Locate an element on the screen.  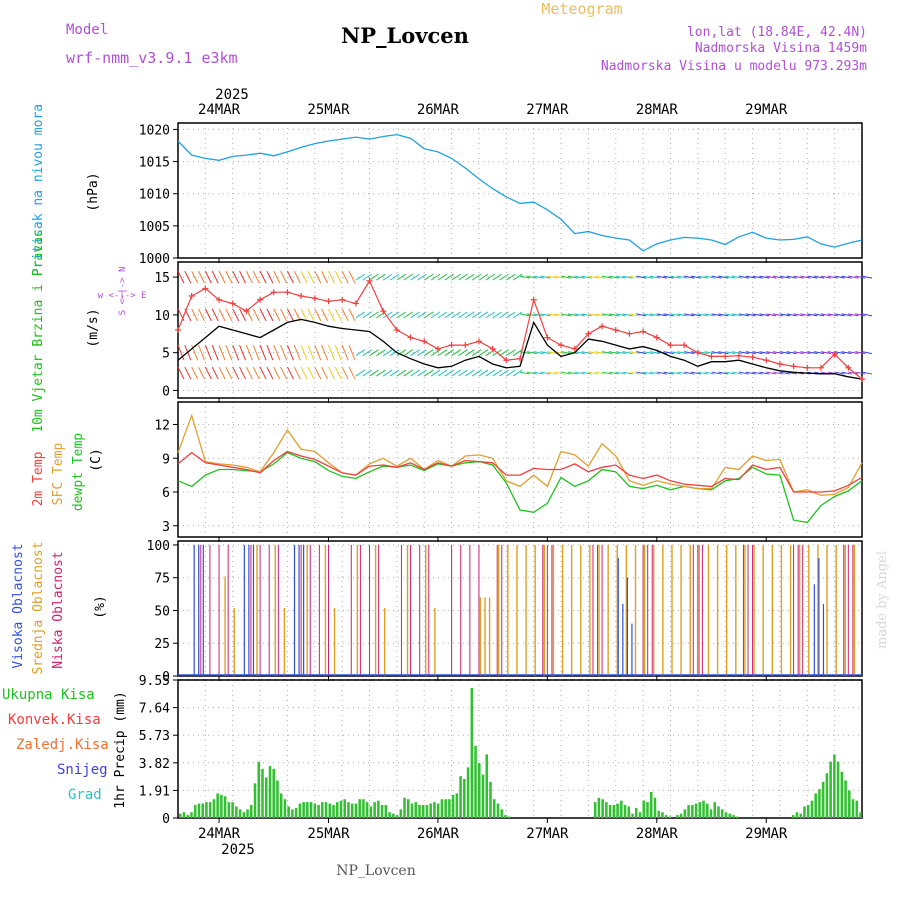
y-tick-label: 3 is located at coordinates (166, 527).